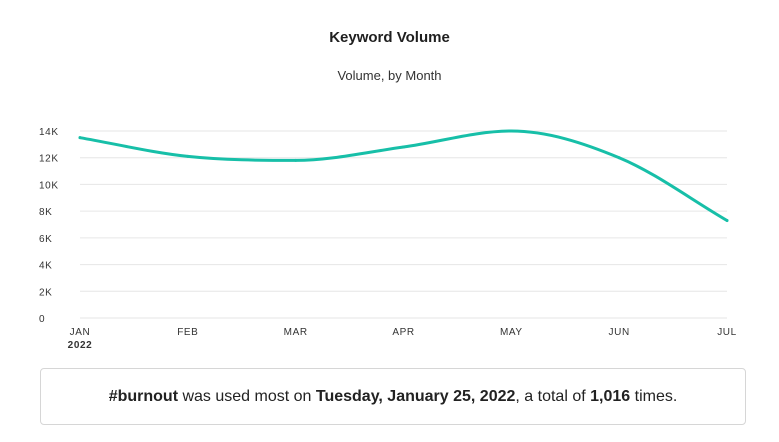 The width and height of the screenshot is (779, 442). I want to click on summary-text-3: times., so click(654, 396).